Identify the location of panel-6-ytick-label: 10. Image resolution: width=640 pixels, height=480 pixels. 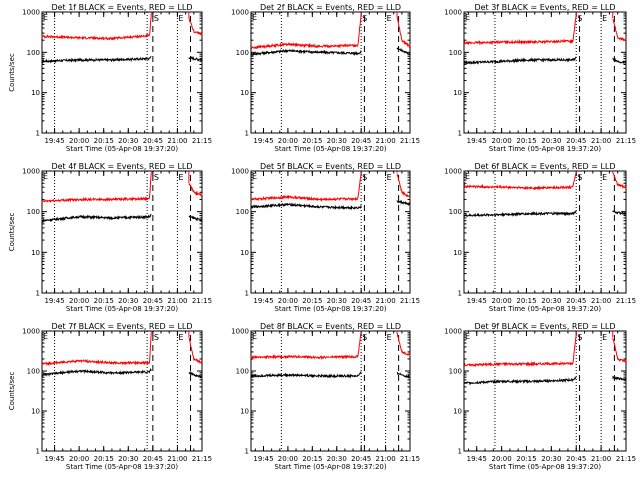
(457, 253).